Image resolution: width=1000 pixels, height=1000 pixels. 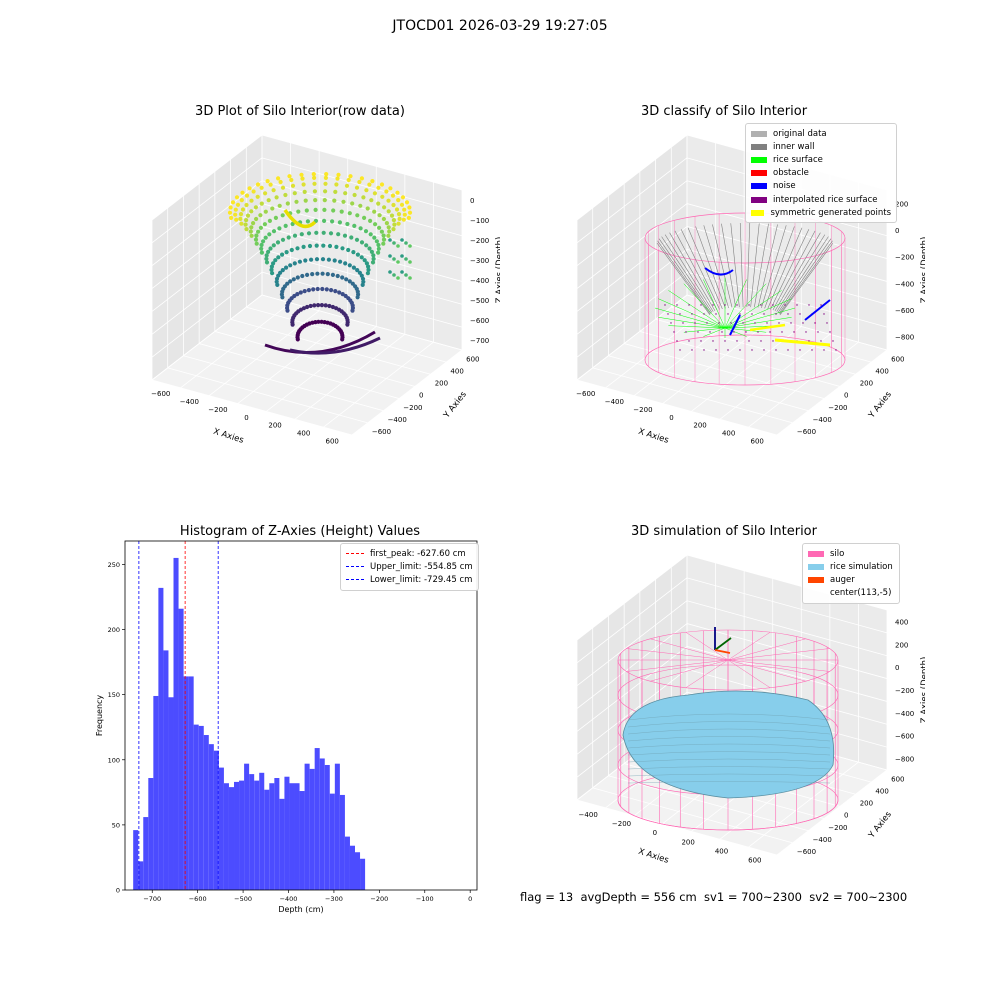 I want to click on legend-item: obstacle, so click(x=821, y=173).